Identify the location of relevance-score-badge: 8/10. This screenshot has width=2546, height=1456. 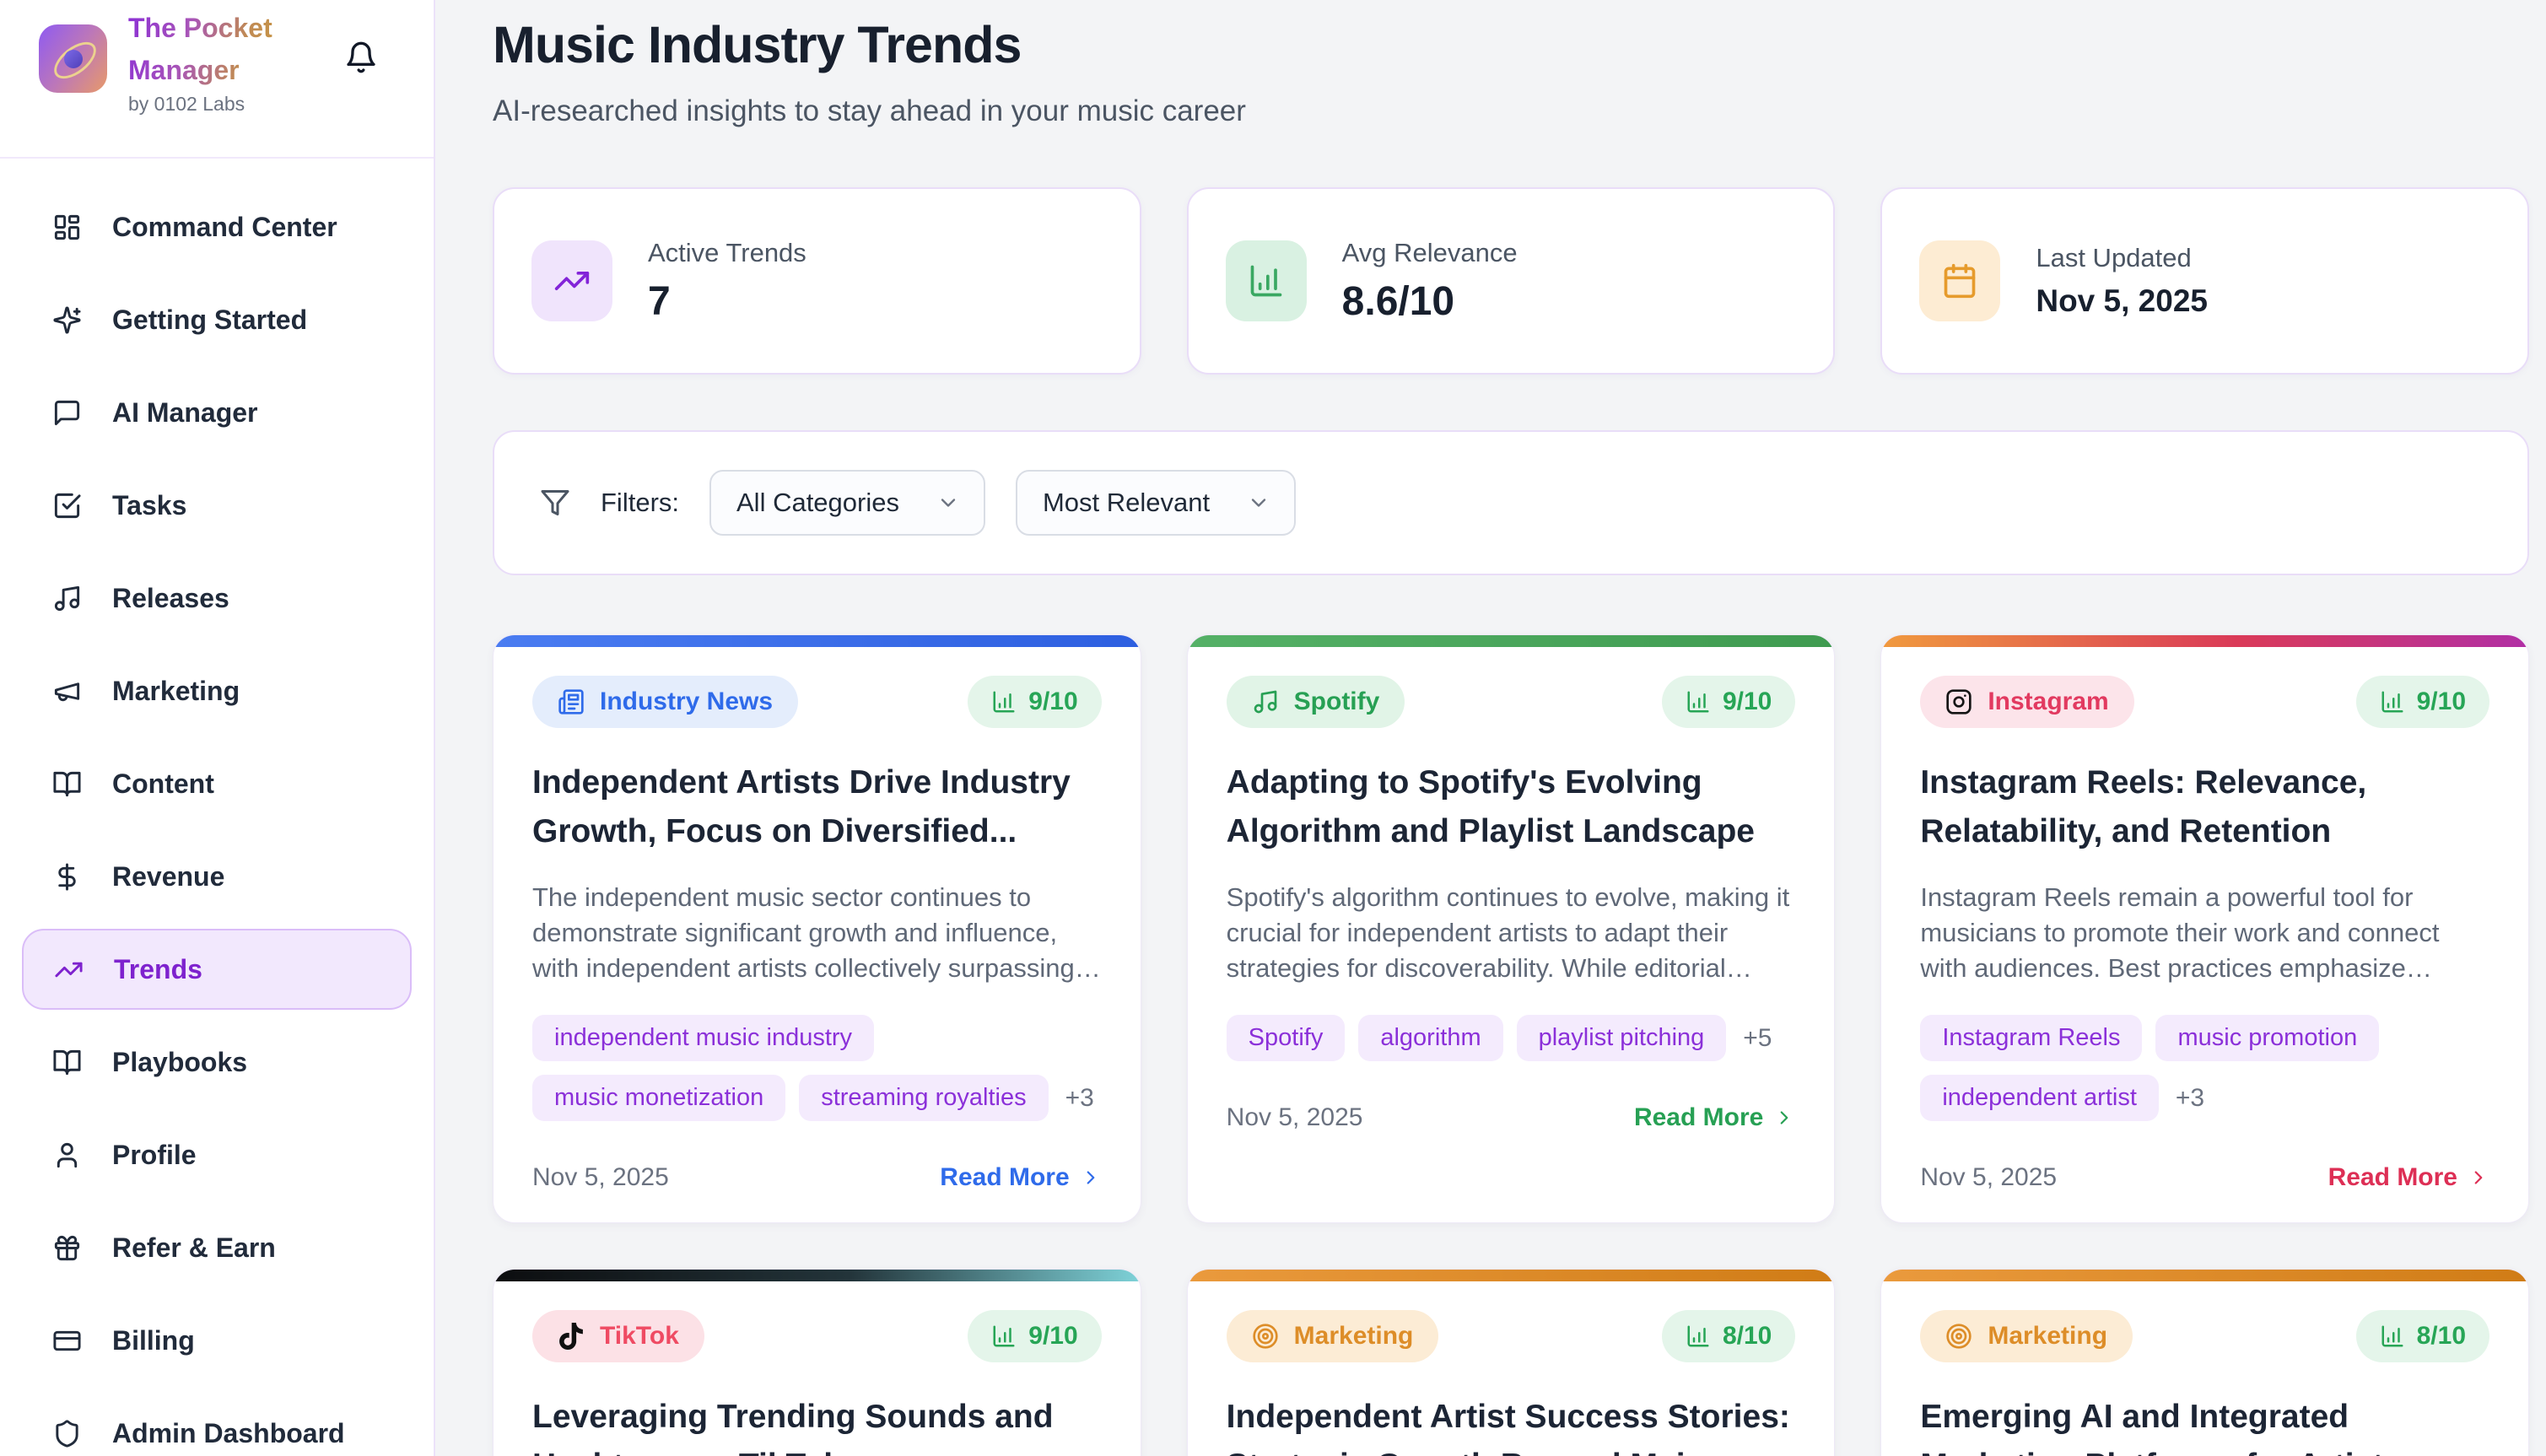
(1728, 1336).